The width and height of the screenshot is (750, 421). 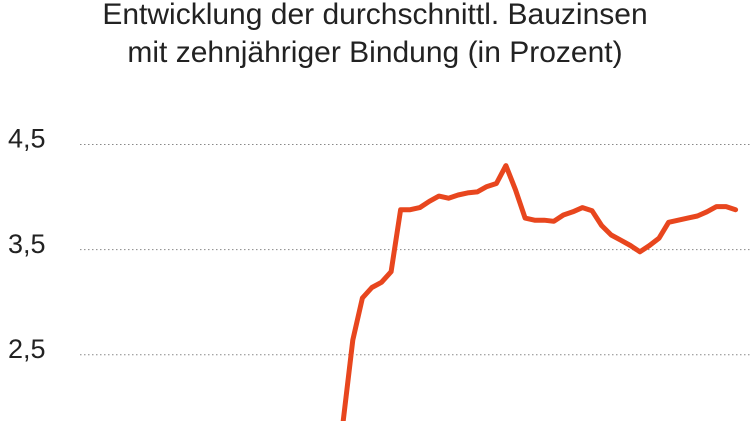 I want to click on chart-title: Entwicklung der durchschnittl. Bauzinsen, so click(x=374, y=15).